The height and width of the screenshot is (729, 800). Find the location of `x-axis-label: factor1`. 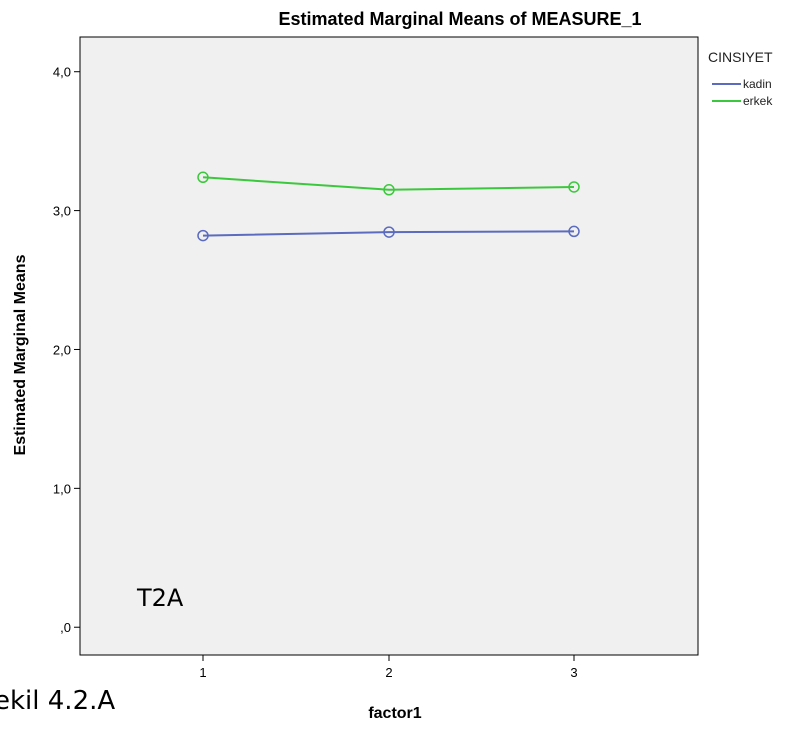

x-axis-label: factor1 is located at coordinates (394, 713).